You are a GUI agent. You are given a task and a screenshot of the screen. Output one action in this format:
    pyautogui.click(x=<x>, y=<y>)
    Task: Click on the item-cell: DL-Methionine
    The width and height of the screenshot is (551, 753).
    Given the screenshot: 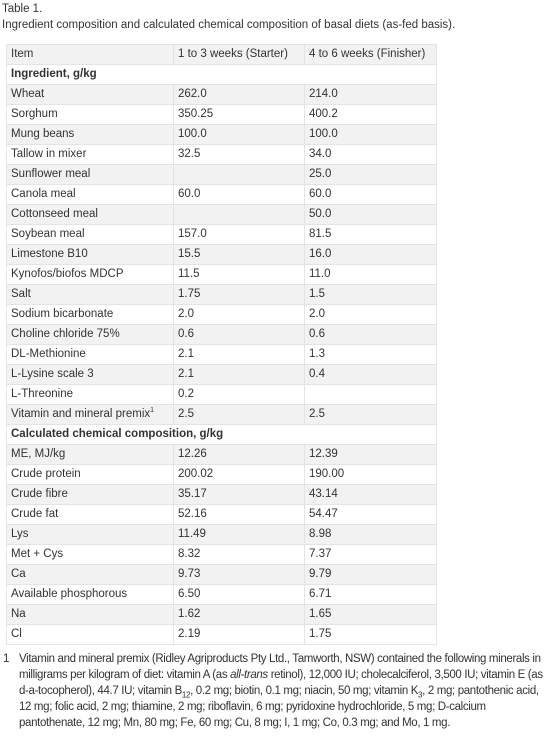 What is the action you would take?
    pyautogui.click(x=90, y=354)
    